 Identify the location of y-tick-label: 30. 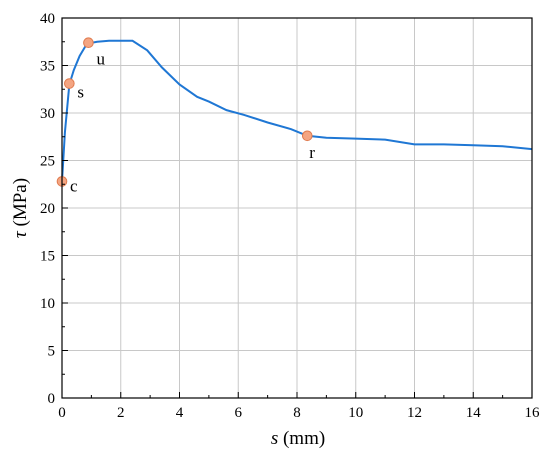
(47, 114).